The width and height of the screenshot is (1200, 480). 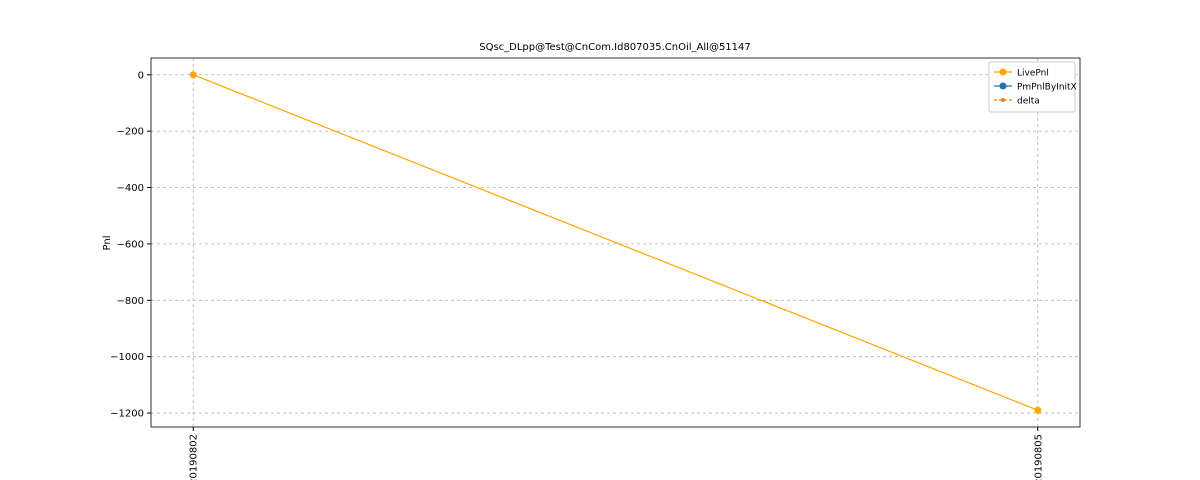 What do you see at coordinates (1047, 88) in the screenshot?
I see `legend-label: PmPnlByInitX` at bounding box center [1047, 88].